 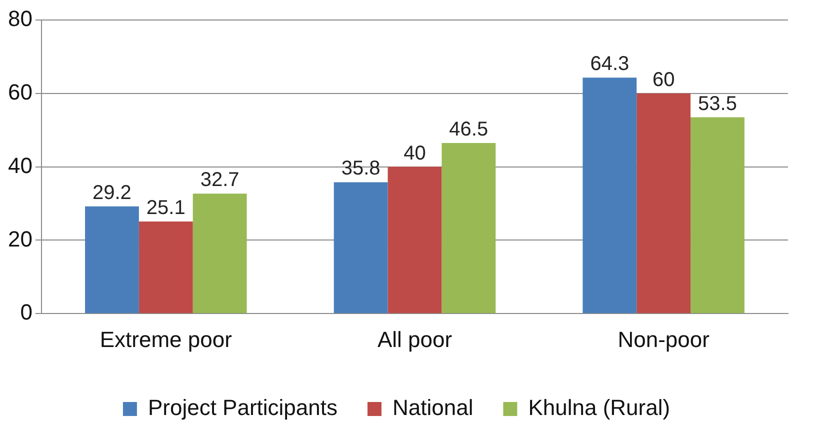 What do you see at coordinates (610, 64) in the screenshot?
I see `data-label: 64.3` at bounding box center [610, 64].